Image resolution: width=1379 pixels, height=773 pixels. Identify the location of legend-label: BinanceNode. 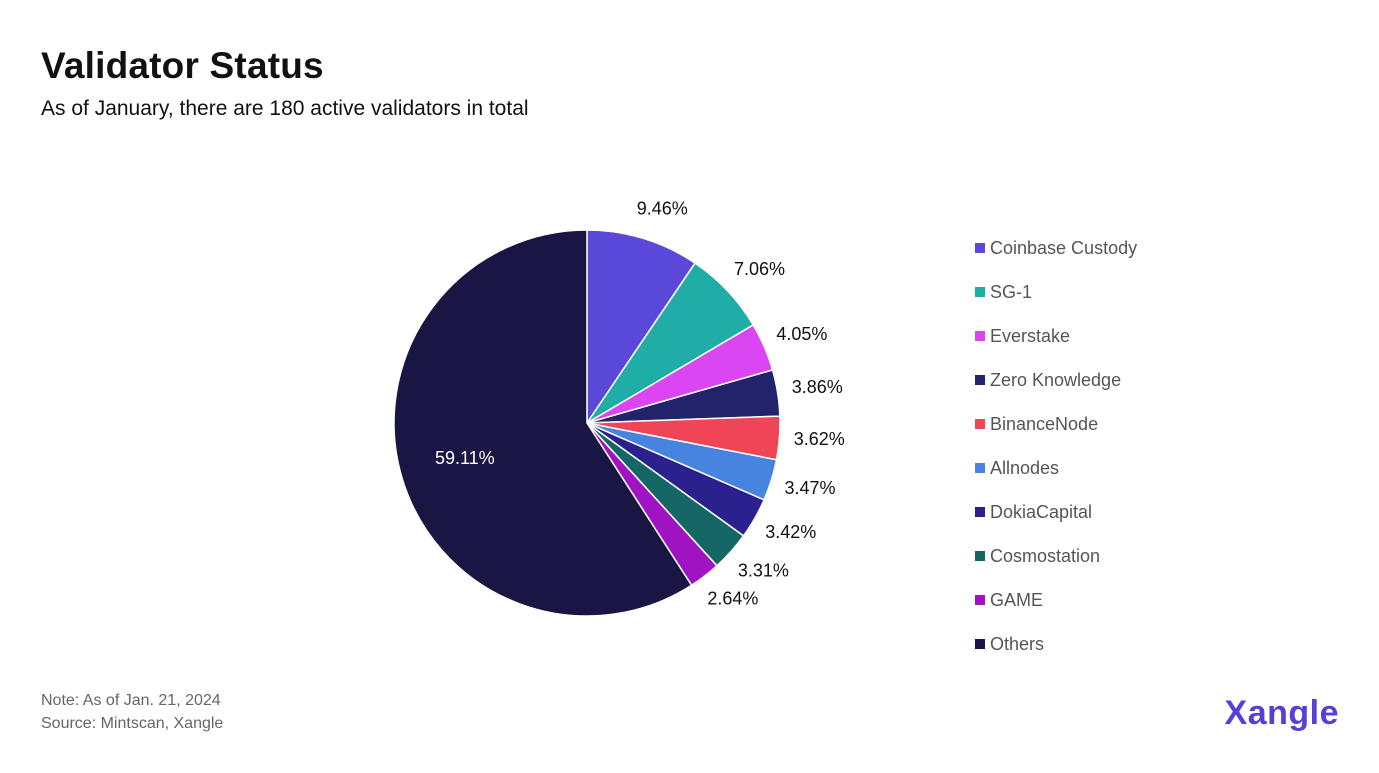
(1044, 423).